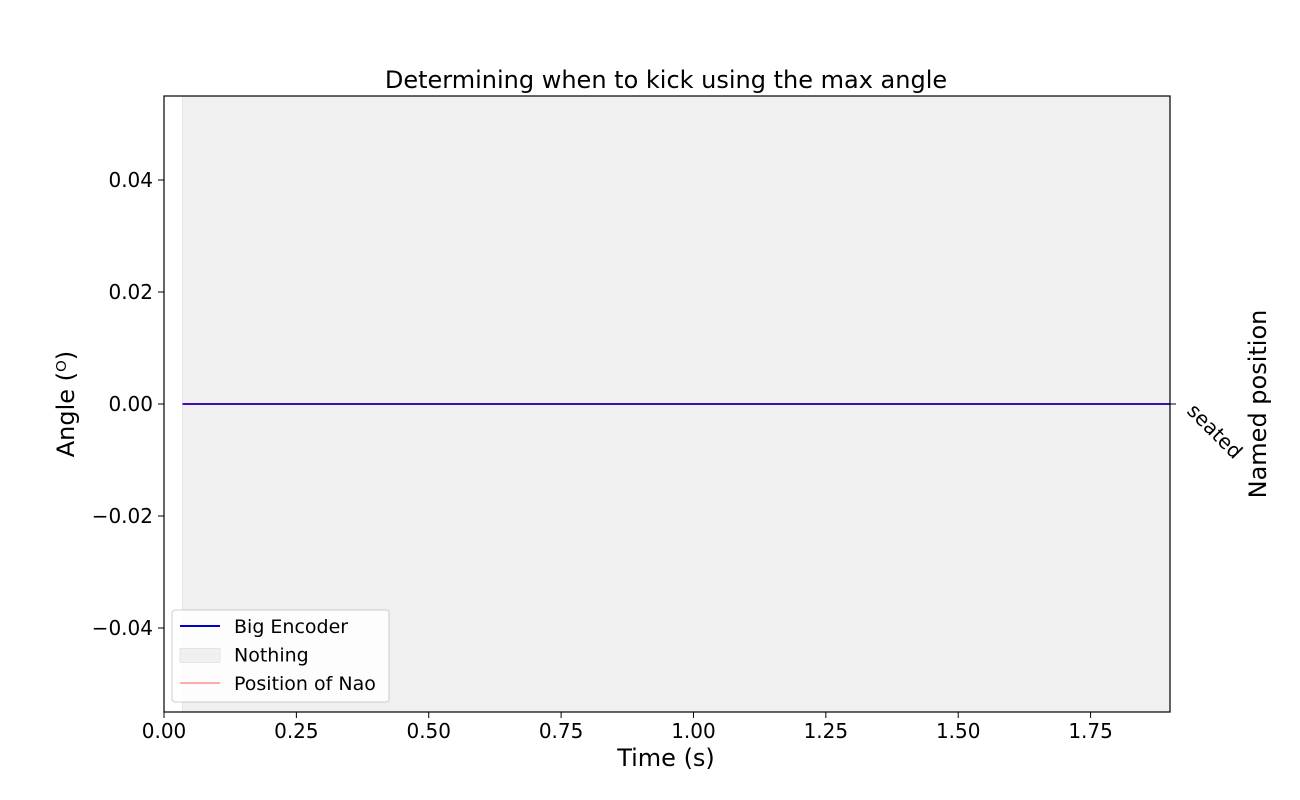 This screenshot has width=1300, height=800. I want to click on x-tick-label: 0.50, so click(428, 731).